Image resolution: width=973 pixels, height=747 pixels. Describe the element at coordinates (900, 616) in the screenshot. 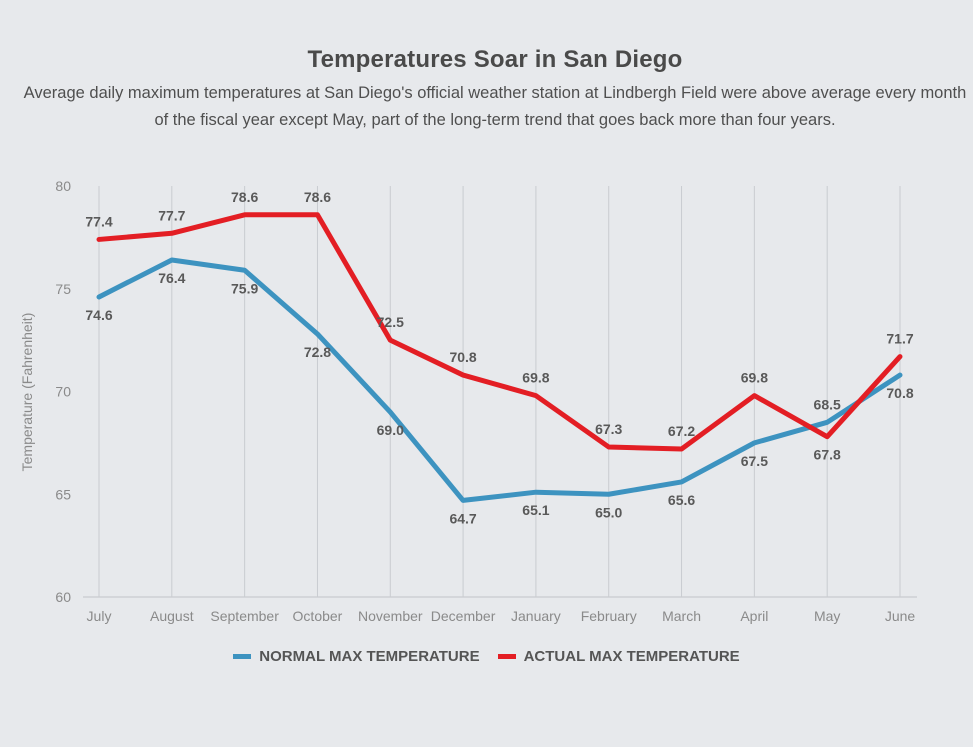

I see `x-tick-june: June` at that location.